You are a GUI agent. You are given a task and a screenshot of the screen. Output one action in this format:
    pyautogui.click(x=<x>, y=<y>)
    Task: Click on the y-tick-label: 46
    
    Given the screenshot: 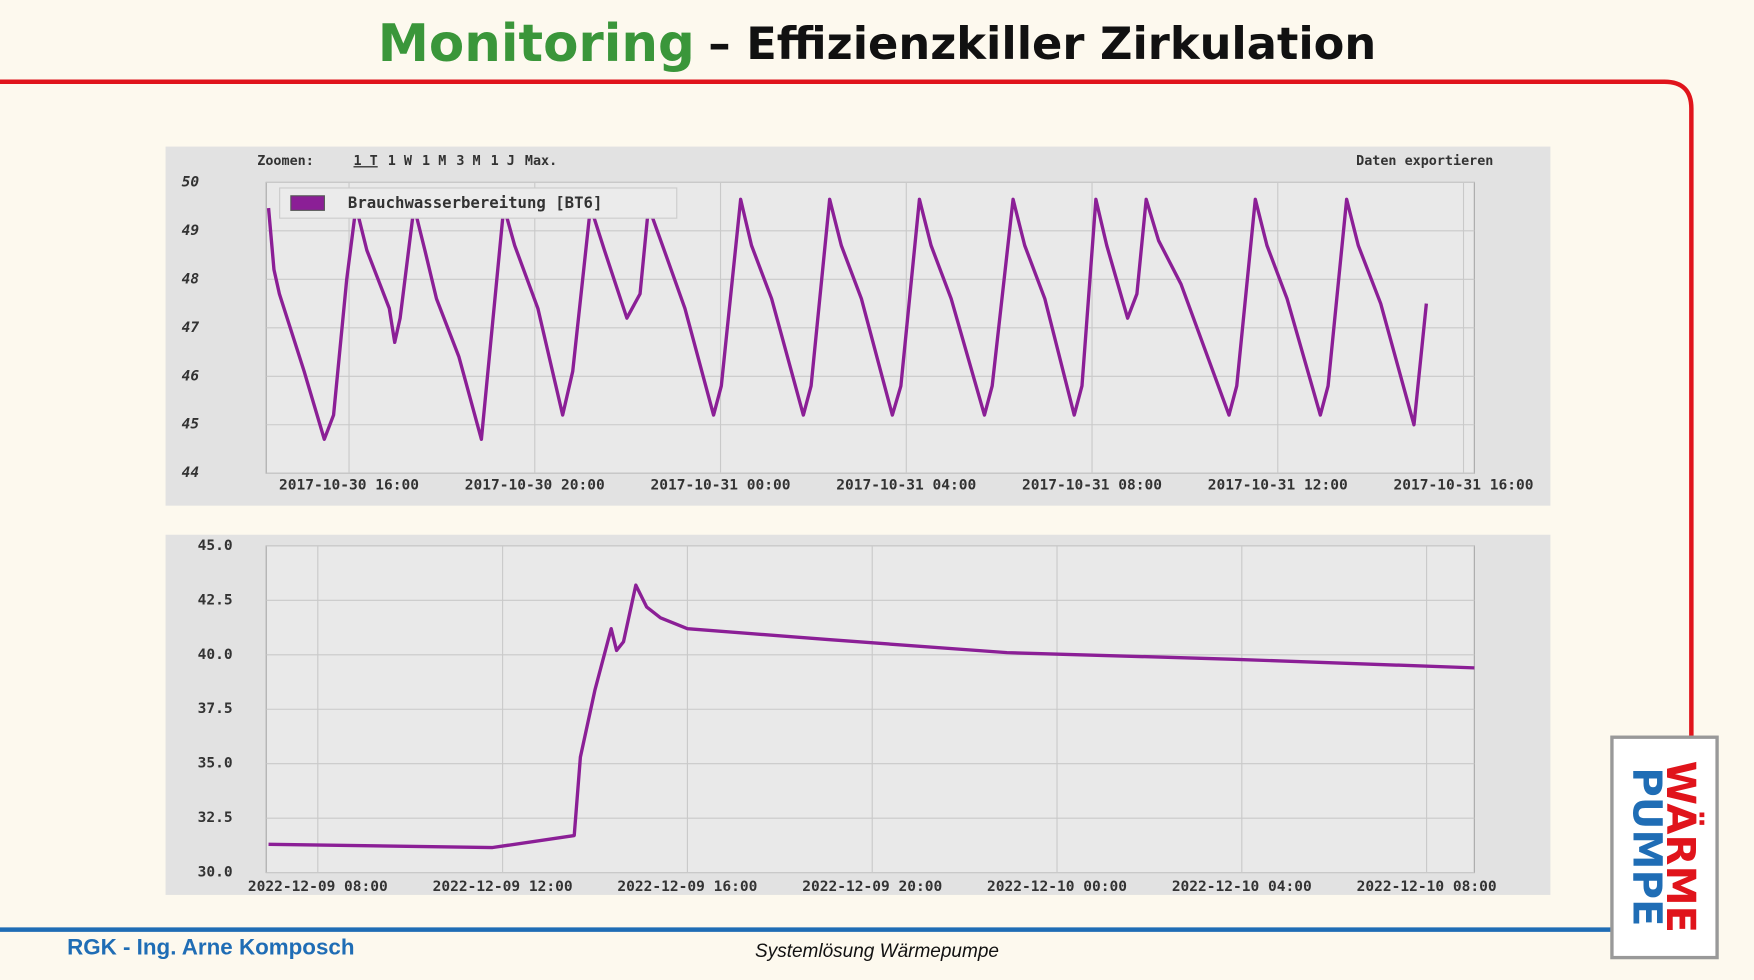 What is the action you would take?
    pyautogui.click(x=191, y=376)
    